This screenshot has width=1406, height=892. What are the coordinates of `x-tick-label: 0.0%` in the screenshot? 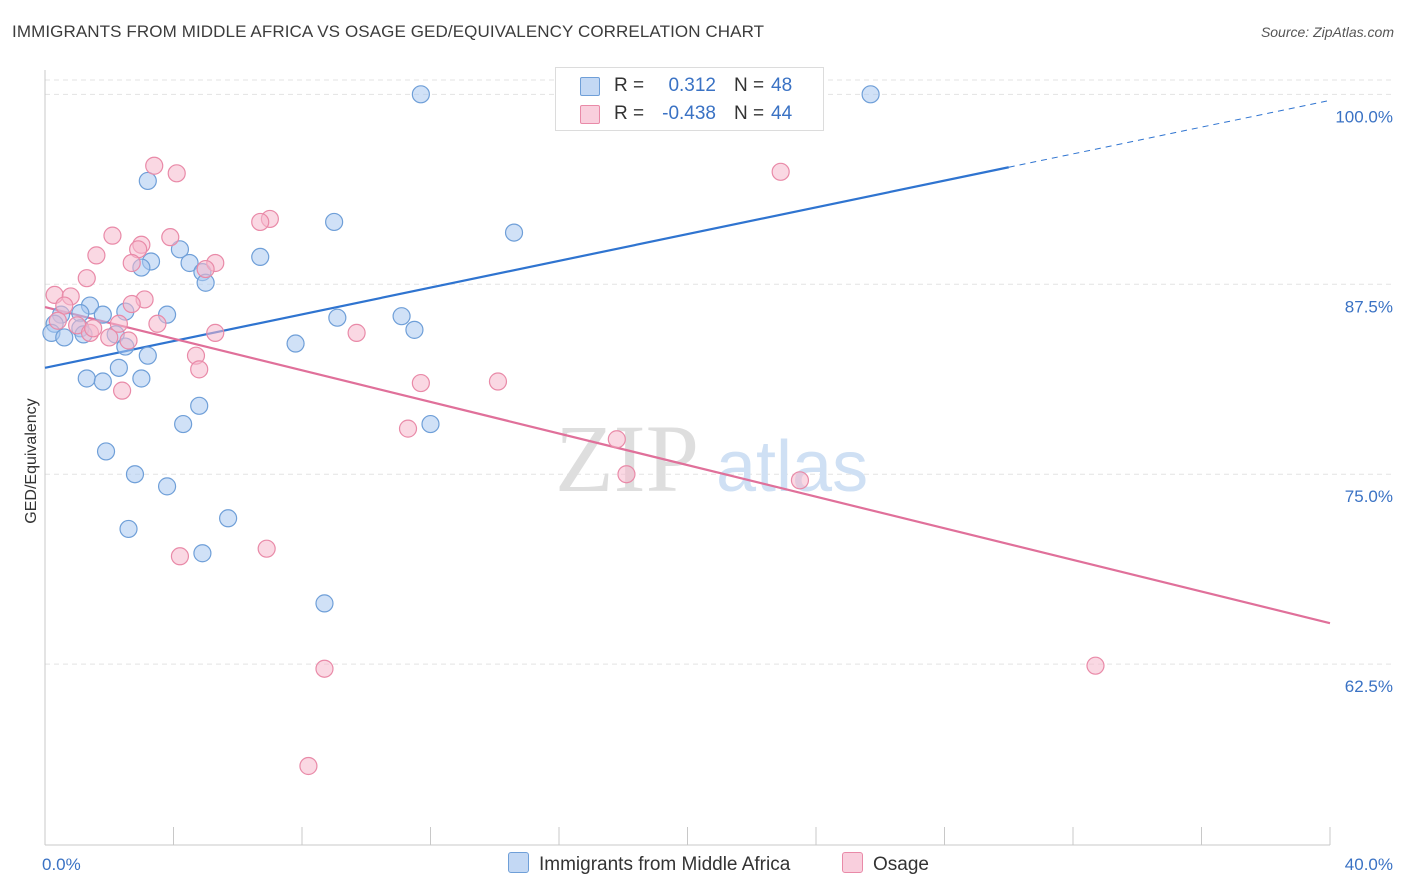 It's located at (61, 864).